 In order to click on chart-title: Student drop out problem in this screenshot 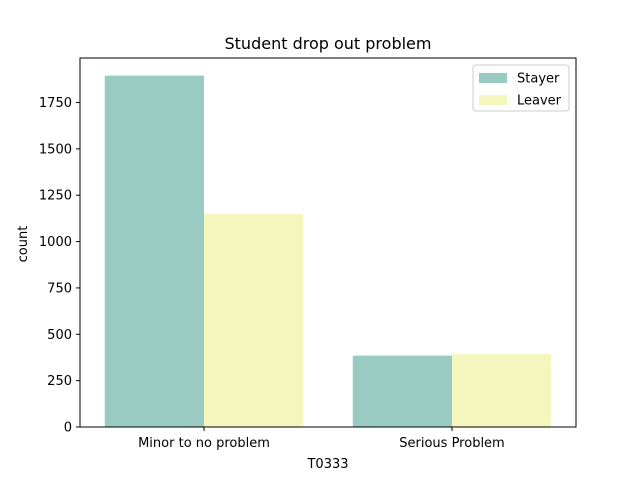, I will do `click(328, 43)`.